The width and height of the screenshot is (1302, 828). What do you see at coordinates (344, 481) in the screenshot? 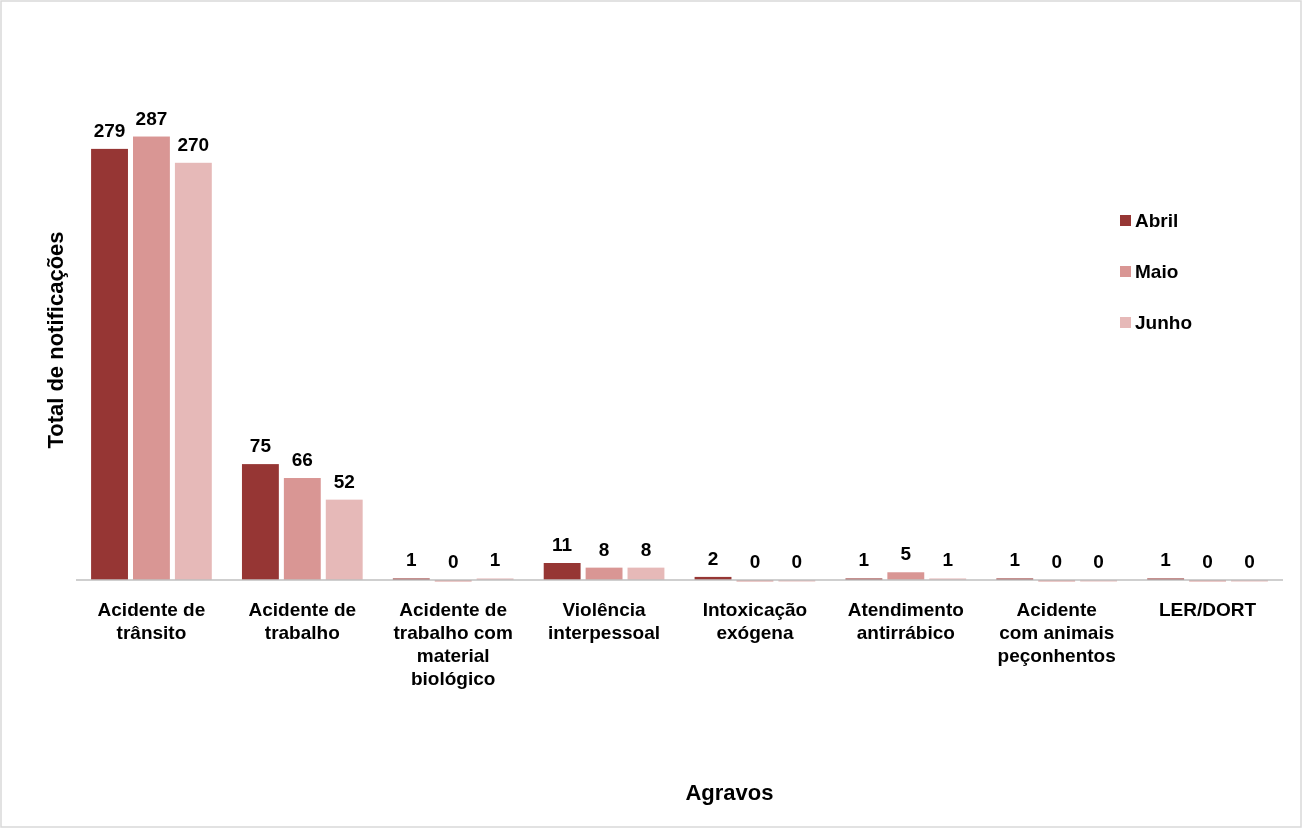
I see `data-label: 52` at bounding box center [344, 481].